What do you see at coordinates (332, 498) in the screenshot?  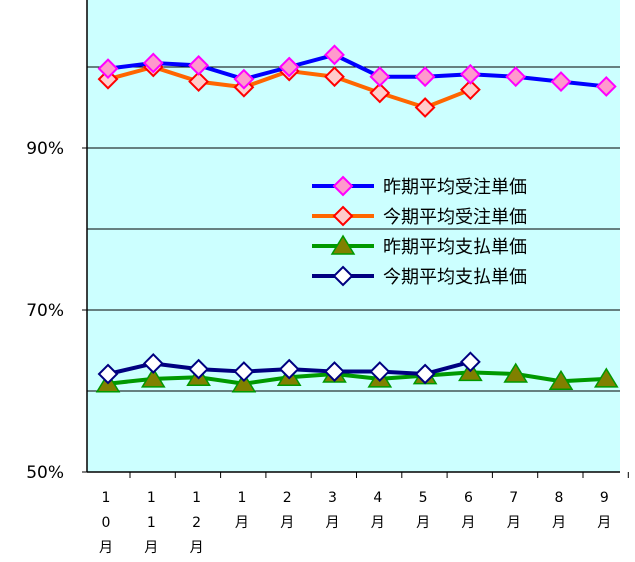 I see `x-tick-label: 3` at bounding box center [332, 498].